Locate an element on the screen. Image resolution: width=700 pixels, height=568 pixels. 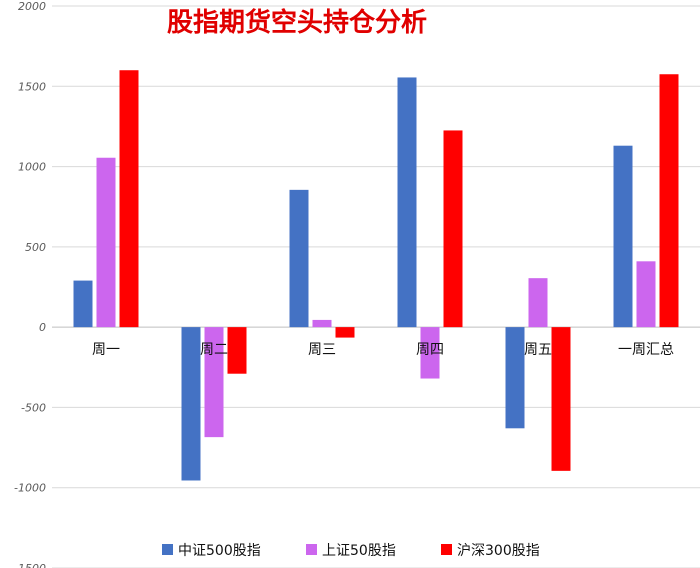
category-label: 周三 is located at coordinates (322, 350).